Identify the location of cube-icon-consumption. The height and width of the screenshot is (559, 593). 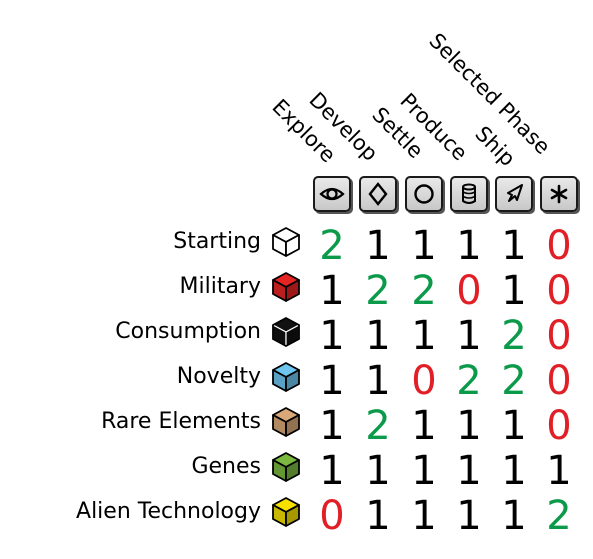
(286, 332).